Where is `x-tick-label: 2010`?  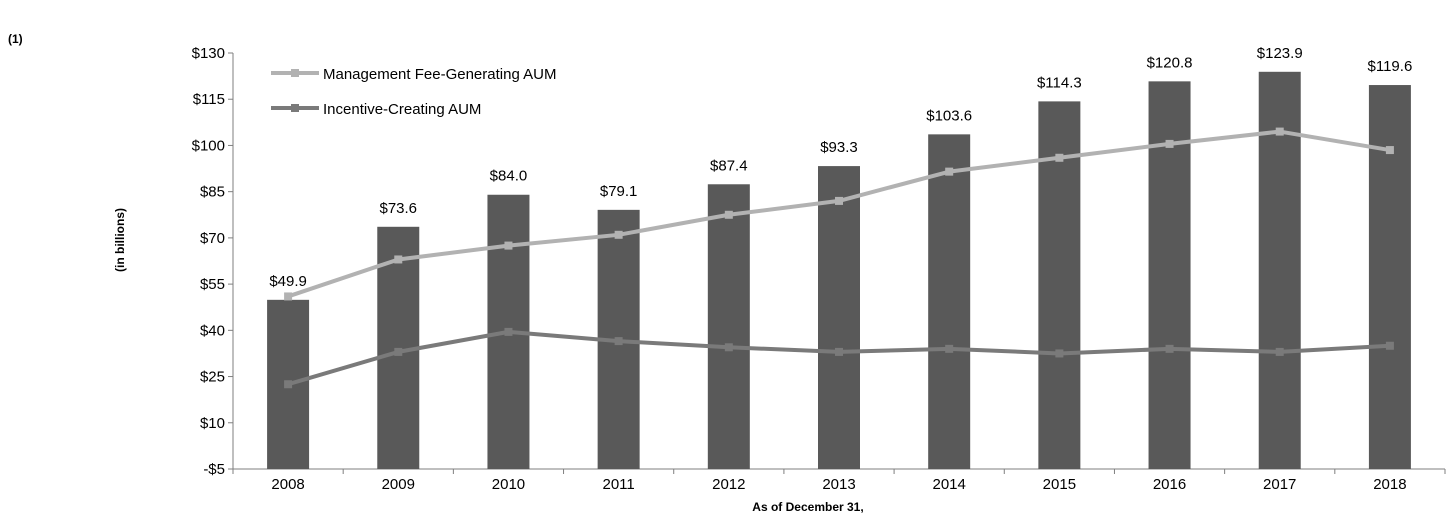 x-tick-label: 2010 is located at coordinates (508, 484).